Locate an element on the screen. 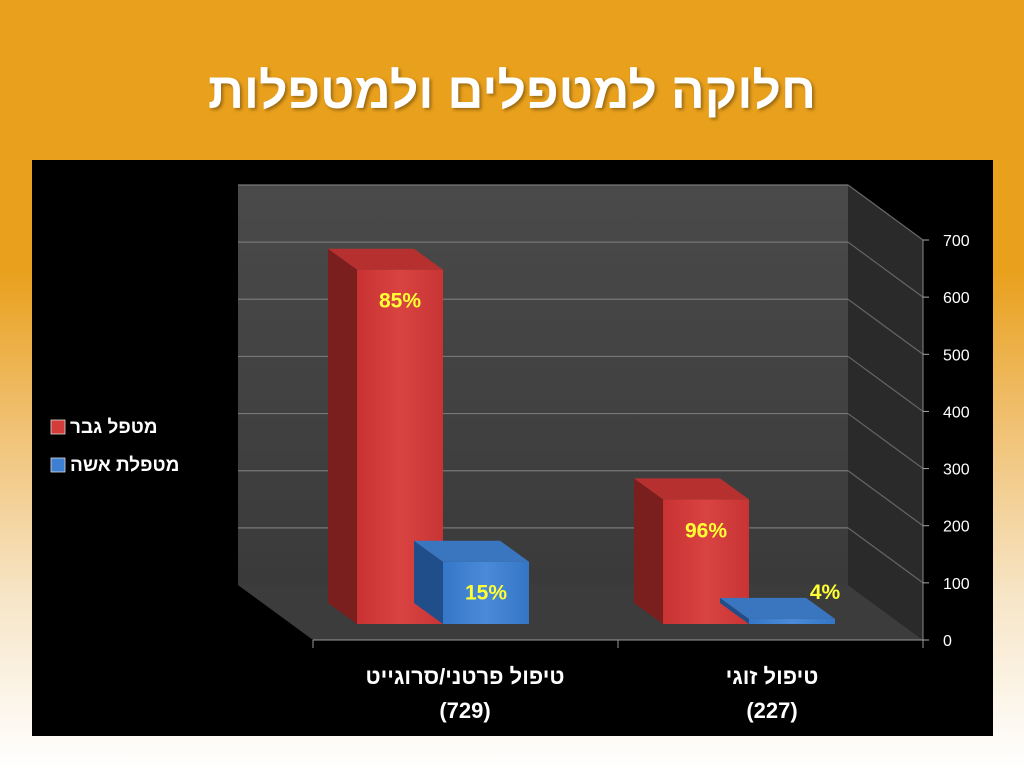 The width and height of the screenshot is (1024, 768). y-tick-label: 600 is located at coordinates (956, 298).